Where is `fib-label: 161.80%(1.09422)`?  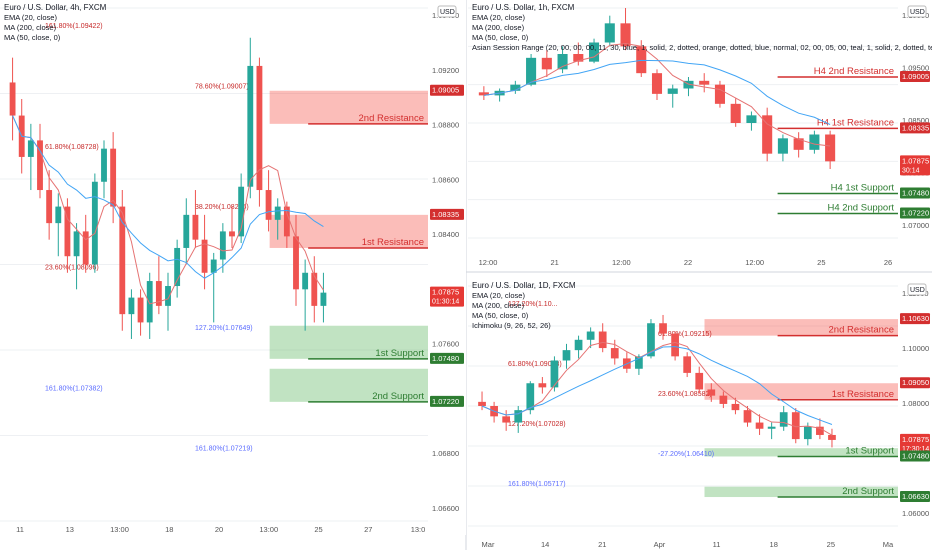
fib-label: 161.80%(1.09422) is located at coordinates (74, 26).